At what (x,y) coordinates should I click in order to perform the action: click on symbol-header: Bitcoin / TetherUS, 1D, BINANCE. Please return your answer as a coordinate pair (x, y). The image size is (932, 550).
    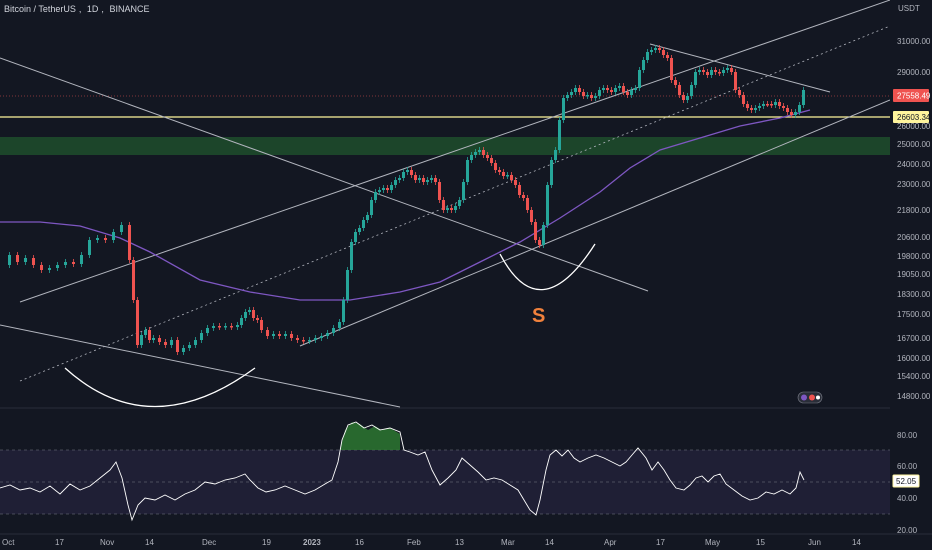
    Looking at the image, I should click on (77, 9).